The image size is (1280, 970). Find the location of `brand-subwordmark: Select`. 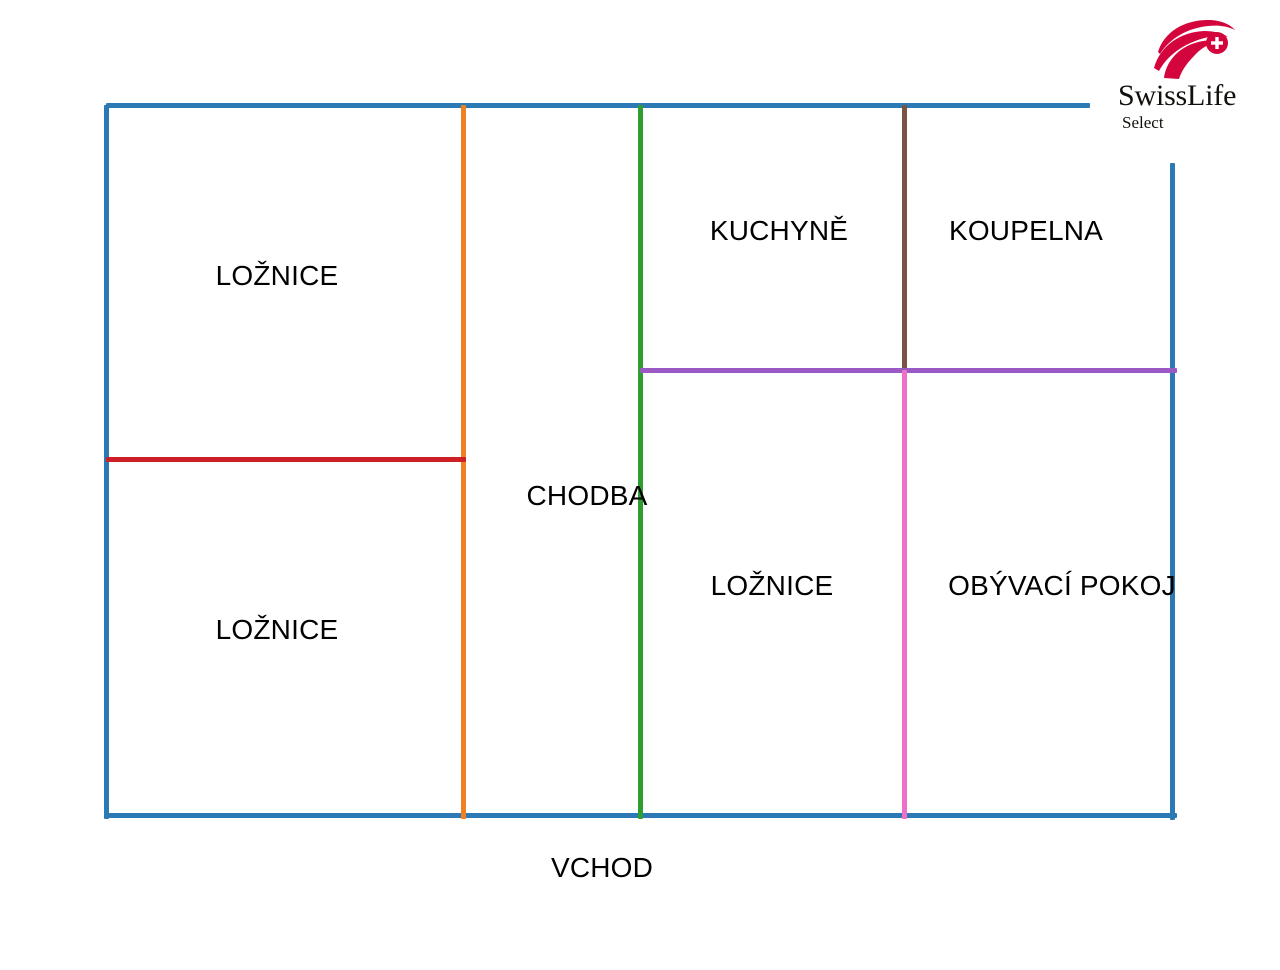

brand-subwordmark: Select is located at coordinates (1143, 122).